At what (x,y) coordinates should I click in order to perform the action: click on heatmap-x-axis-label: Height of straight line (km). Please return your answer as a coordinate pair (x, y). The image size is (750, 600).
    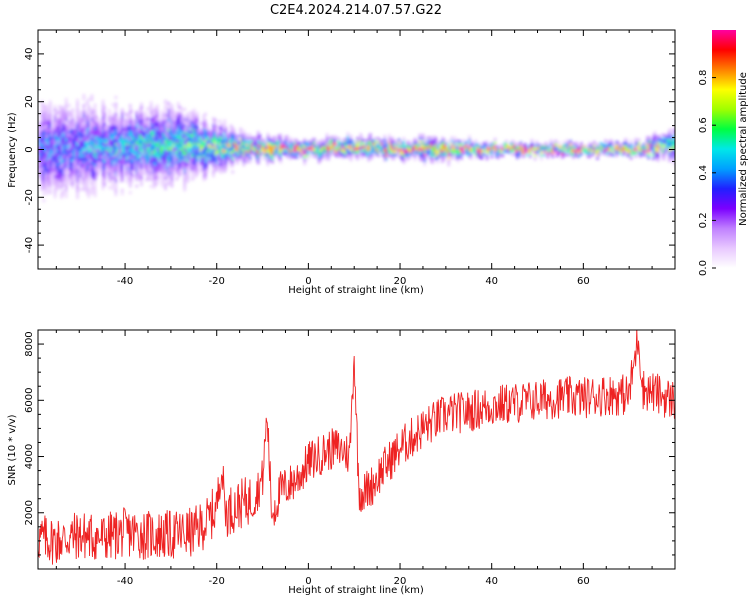
    Looking at the image, I should click on (356, 290).